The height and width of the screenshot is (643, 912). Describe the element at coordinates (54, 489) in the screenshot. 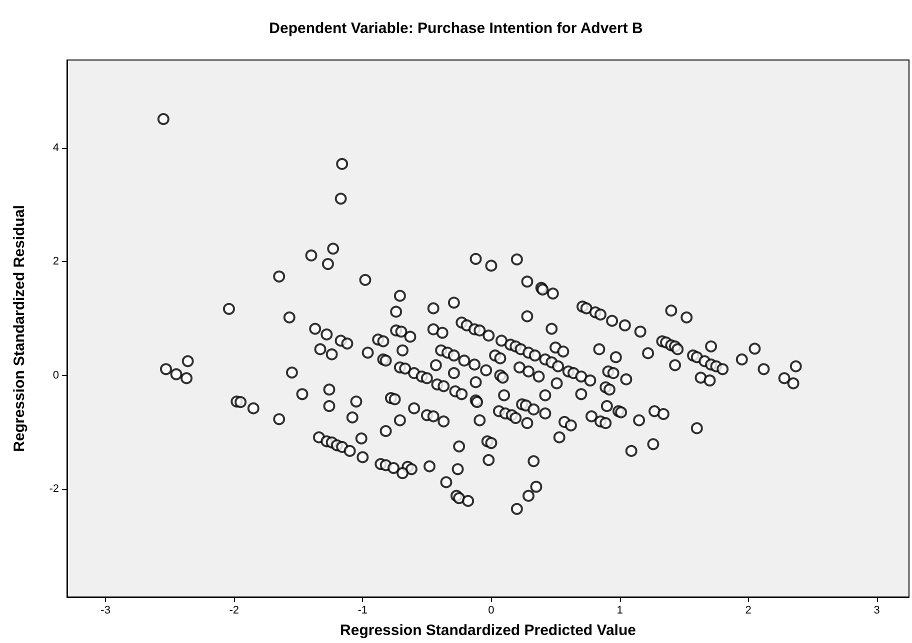

I see `y-tick-label: -2` at that location.